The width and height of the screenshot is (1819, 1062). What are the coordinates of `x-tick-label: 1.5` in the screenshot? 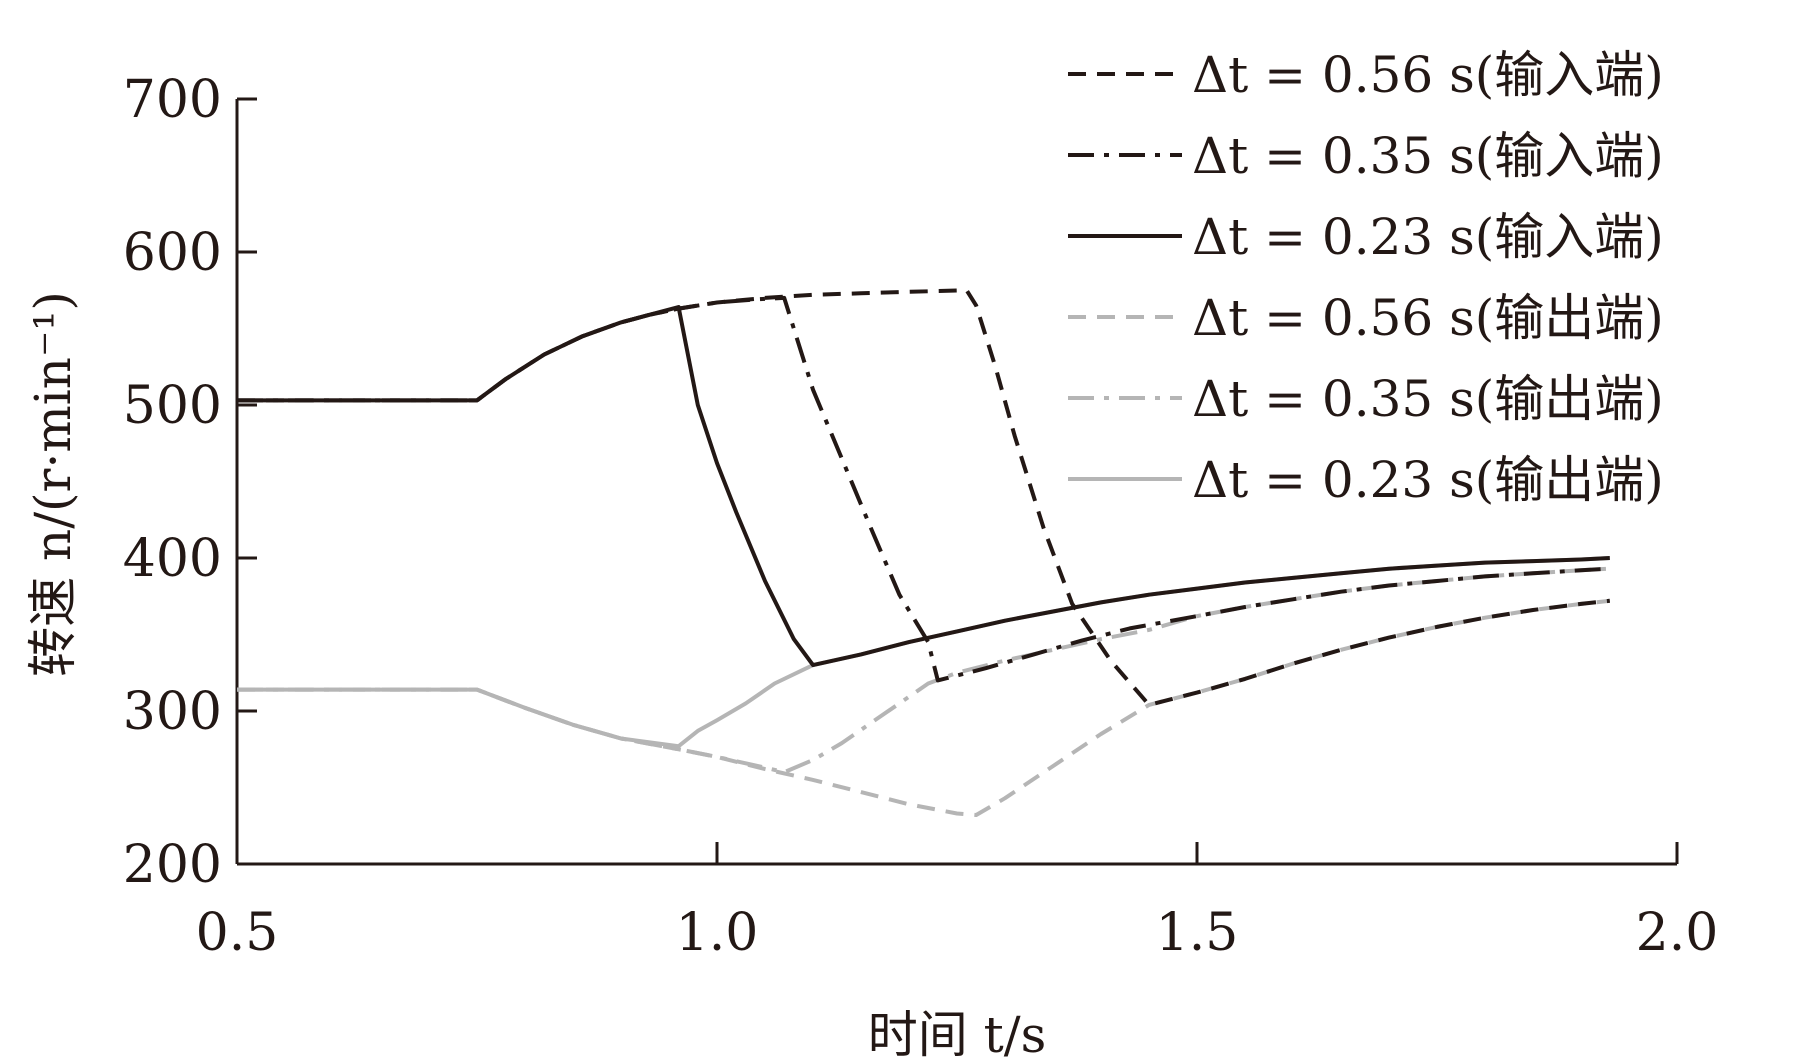 It's located at (1197, 933).